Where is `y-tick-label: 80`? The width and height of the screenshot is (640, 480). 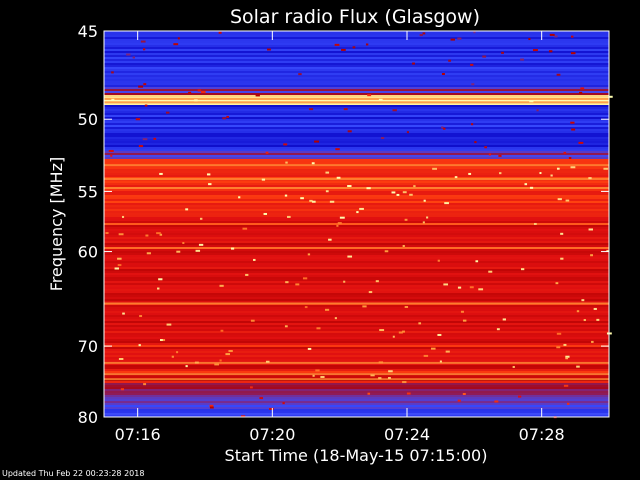 y-tick-label: 80 is located at coordinates (88, 417).